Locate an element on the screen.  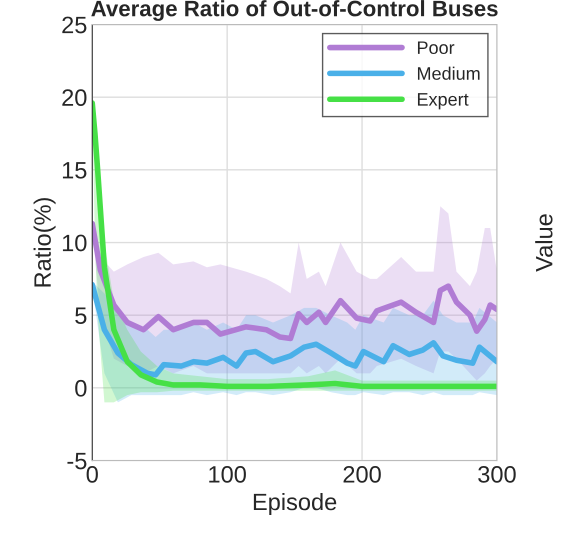
y-tick-label: 0 is located at coordinates (80, 388).